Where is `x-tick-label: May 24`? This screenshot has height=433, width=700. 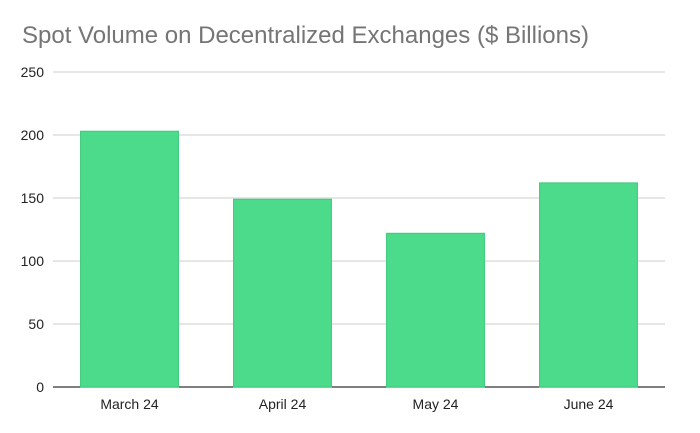 x-tick-label: May 24 is located at coordinates (436, 404).